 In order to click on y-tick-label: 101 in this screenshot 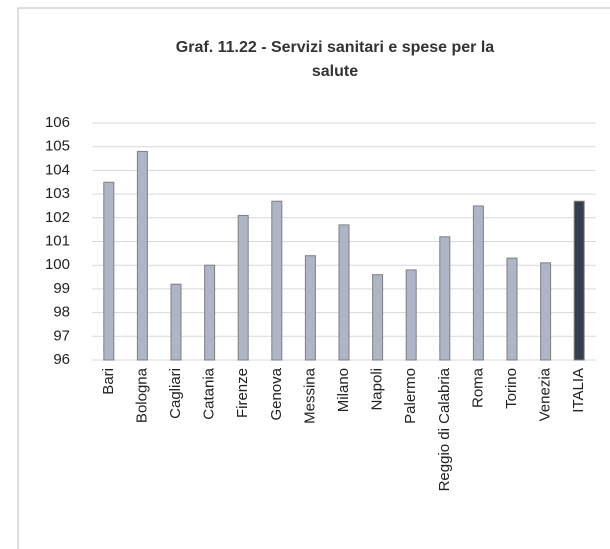, I will do `click(57, 240)`.